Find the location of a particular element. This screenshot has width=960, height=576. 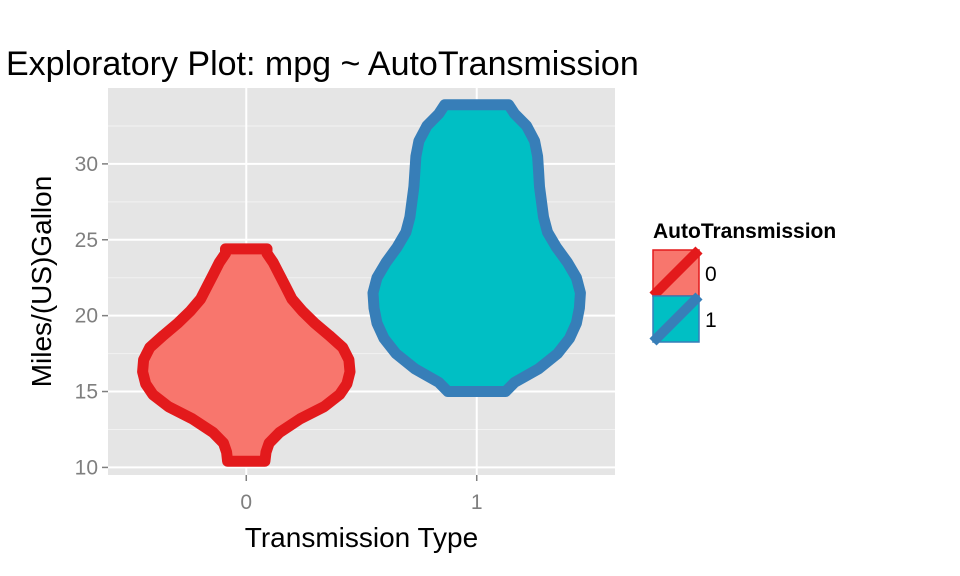

legend-label-0: 0 is located at coordinates (711, 274).